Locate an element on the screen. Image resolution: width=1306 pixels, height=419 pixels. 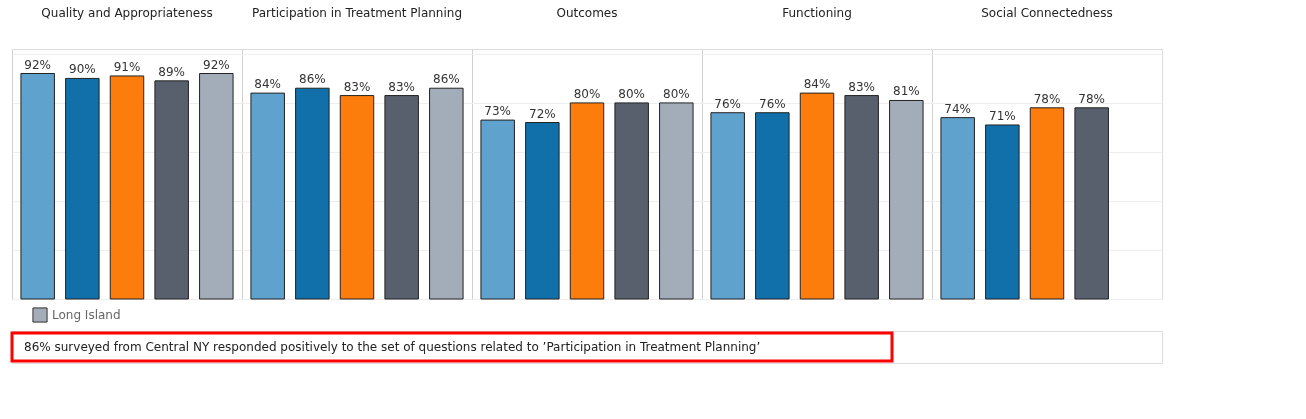
data-label: 91% is located at coordinates (127, 66).